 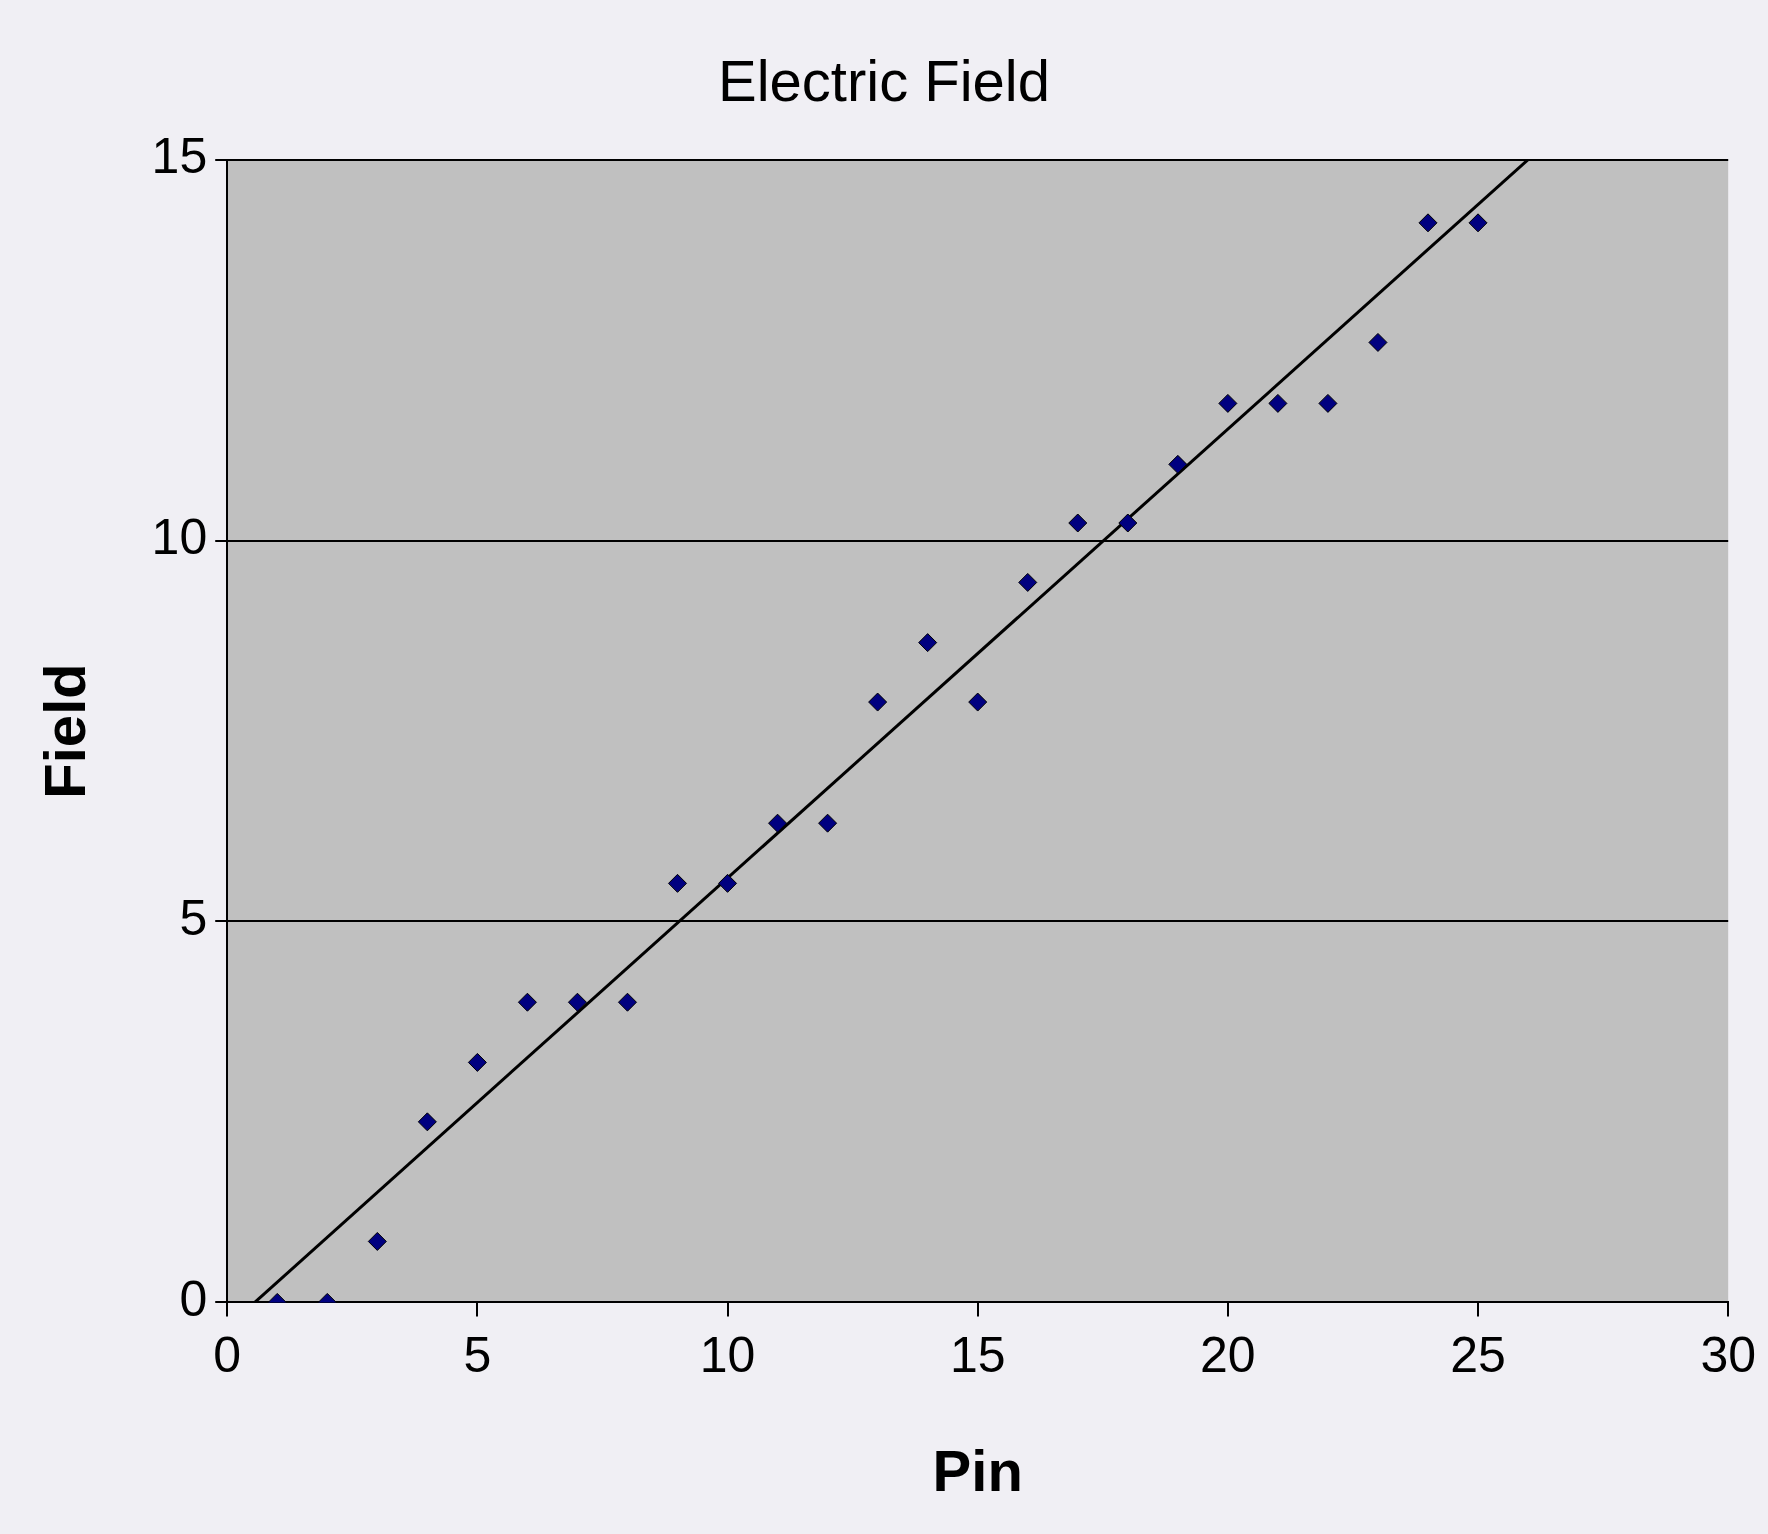 I want to click on x-tick-label: 30, so click(x=1728, y=1355).